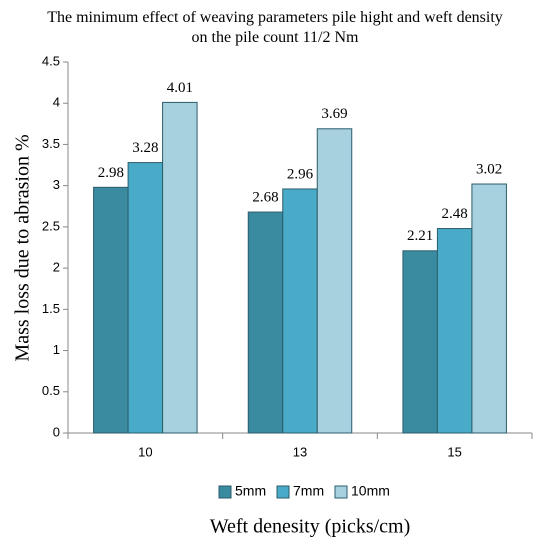 This screenshot has width=537, height=546. What do you see at coordinates (420, 236) in the screenshot?
I see `value-label: 2.21` at bounding box center [420, 236].